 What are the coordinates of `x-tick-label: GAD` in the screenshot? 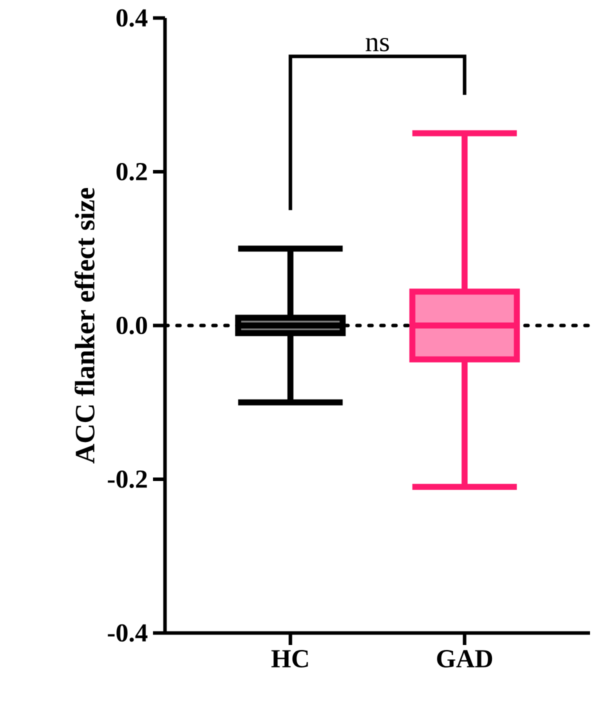 It's located at (464, 659).